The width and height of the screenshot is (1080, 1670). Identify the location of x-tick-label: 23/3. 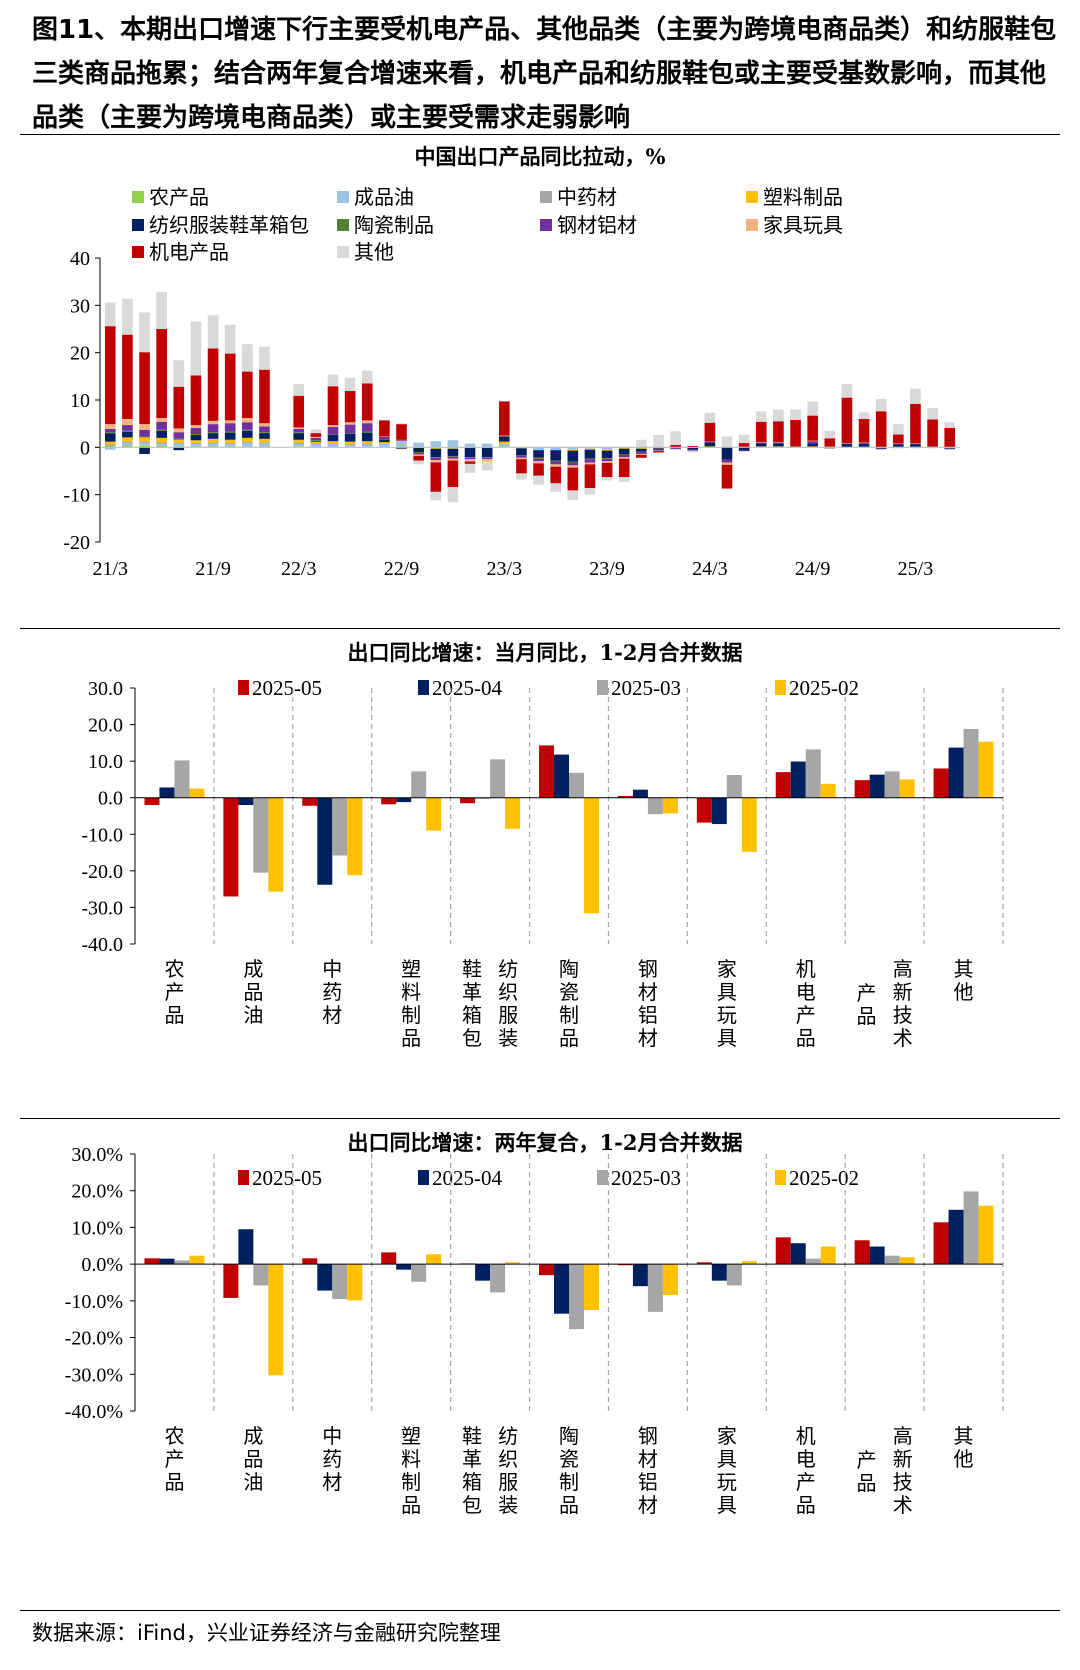
(505, 569).